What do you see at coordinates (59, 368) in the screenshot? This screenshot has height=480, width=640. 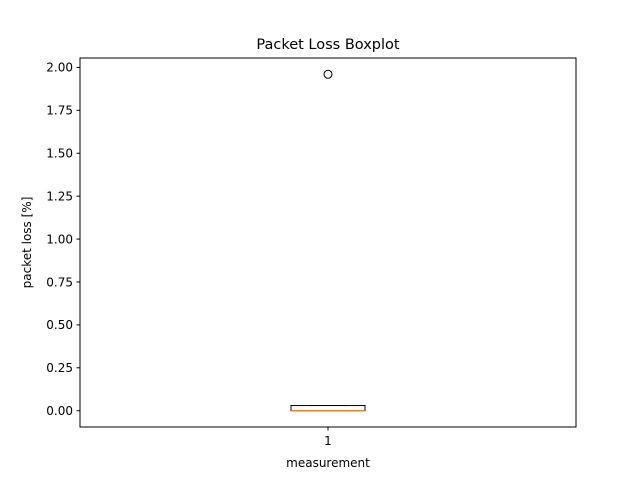 I see `y-tick-label: 0.25` at bounding box center [59, 368].